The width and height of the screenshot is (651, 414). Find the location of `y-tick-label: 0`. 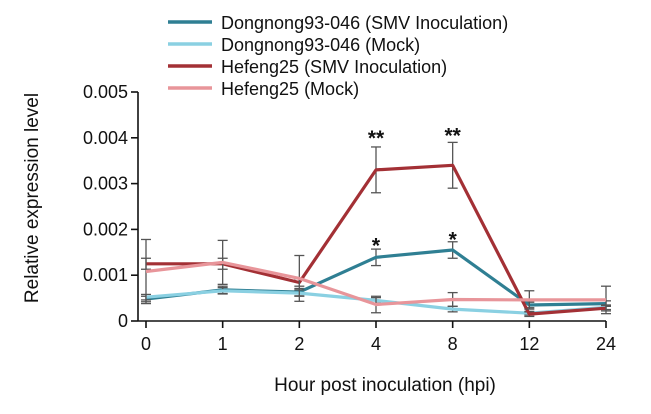

y-tick-label: 0 is located at coordinates (123, 321).